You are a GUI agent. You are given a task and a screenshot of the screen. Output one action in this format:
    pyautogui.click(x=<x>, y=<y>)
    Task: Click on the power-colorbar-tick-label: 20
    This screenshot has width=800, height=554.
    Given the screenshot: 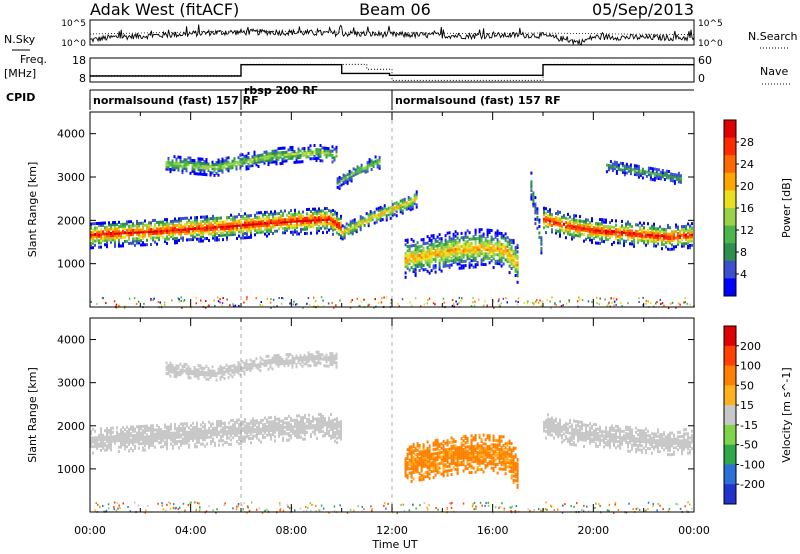 What is the action you would take?
    pyautogui.click(x=747, y=186)
    